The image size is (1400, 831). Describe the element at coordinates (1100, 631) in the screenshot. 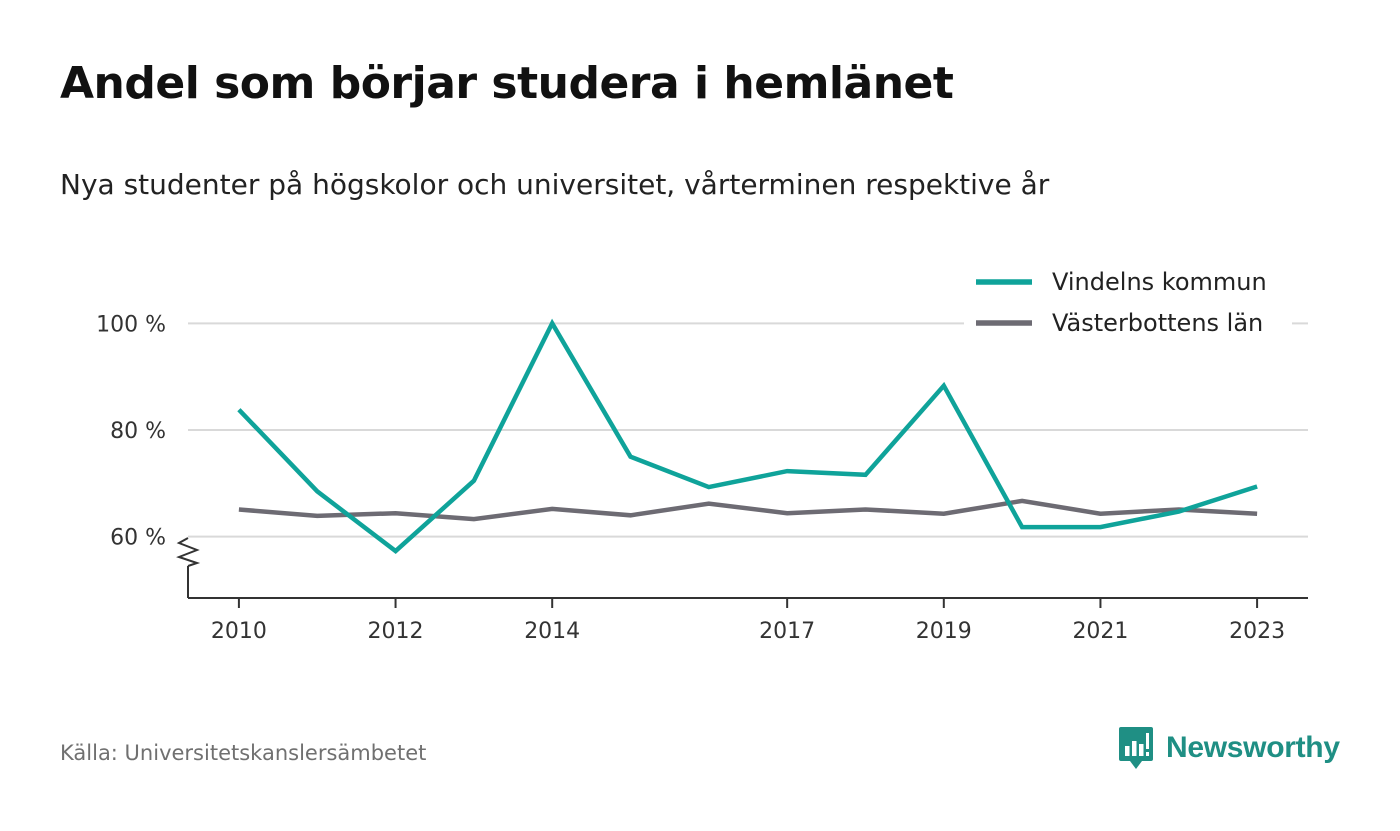

I see `x-tick-label: 2021` at that location.